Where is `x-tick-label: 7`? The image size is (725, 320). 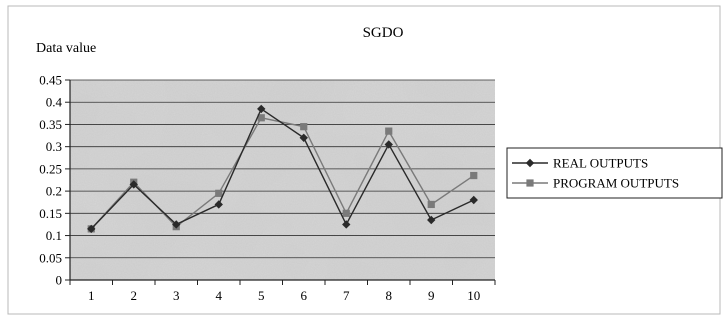
x-tick-label: 7 is located at coordinates (346, 295).